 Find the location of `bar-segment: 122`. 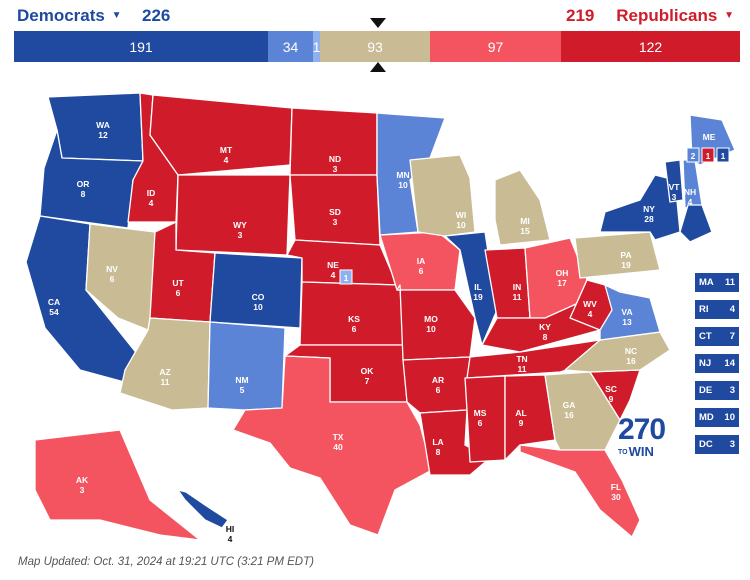

bar-segment: 122 is located at coordinates (650, 46).